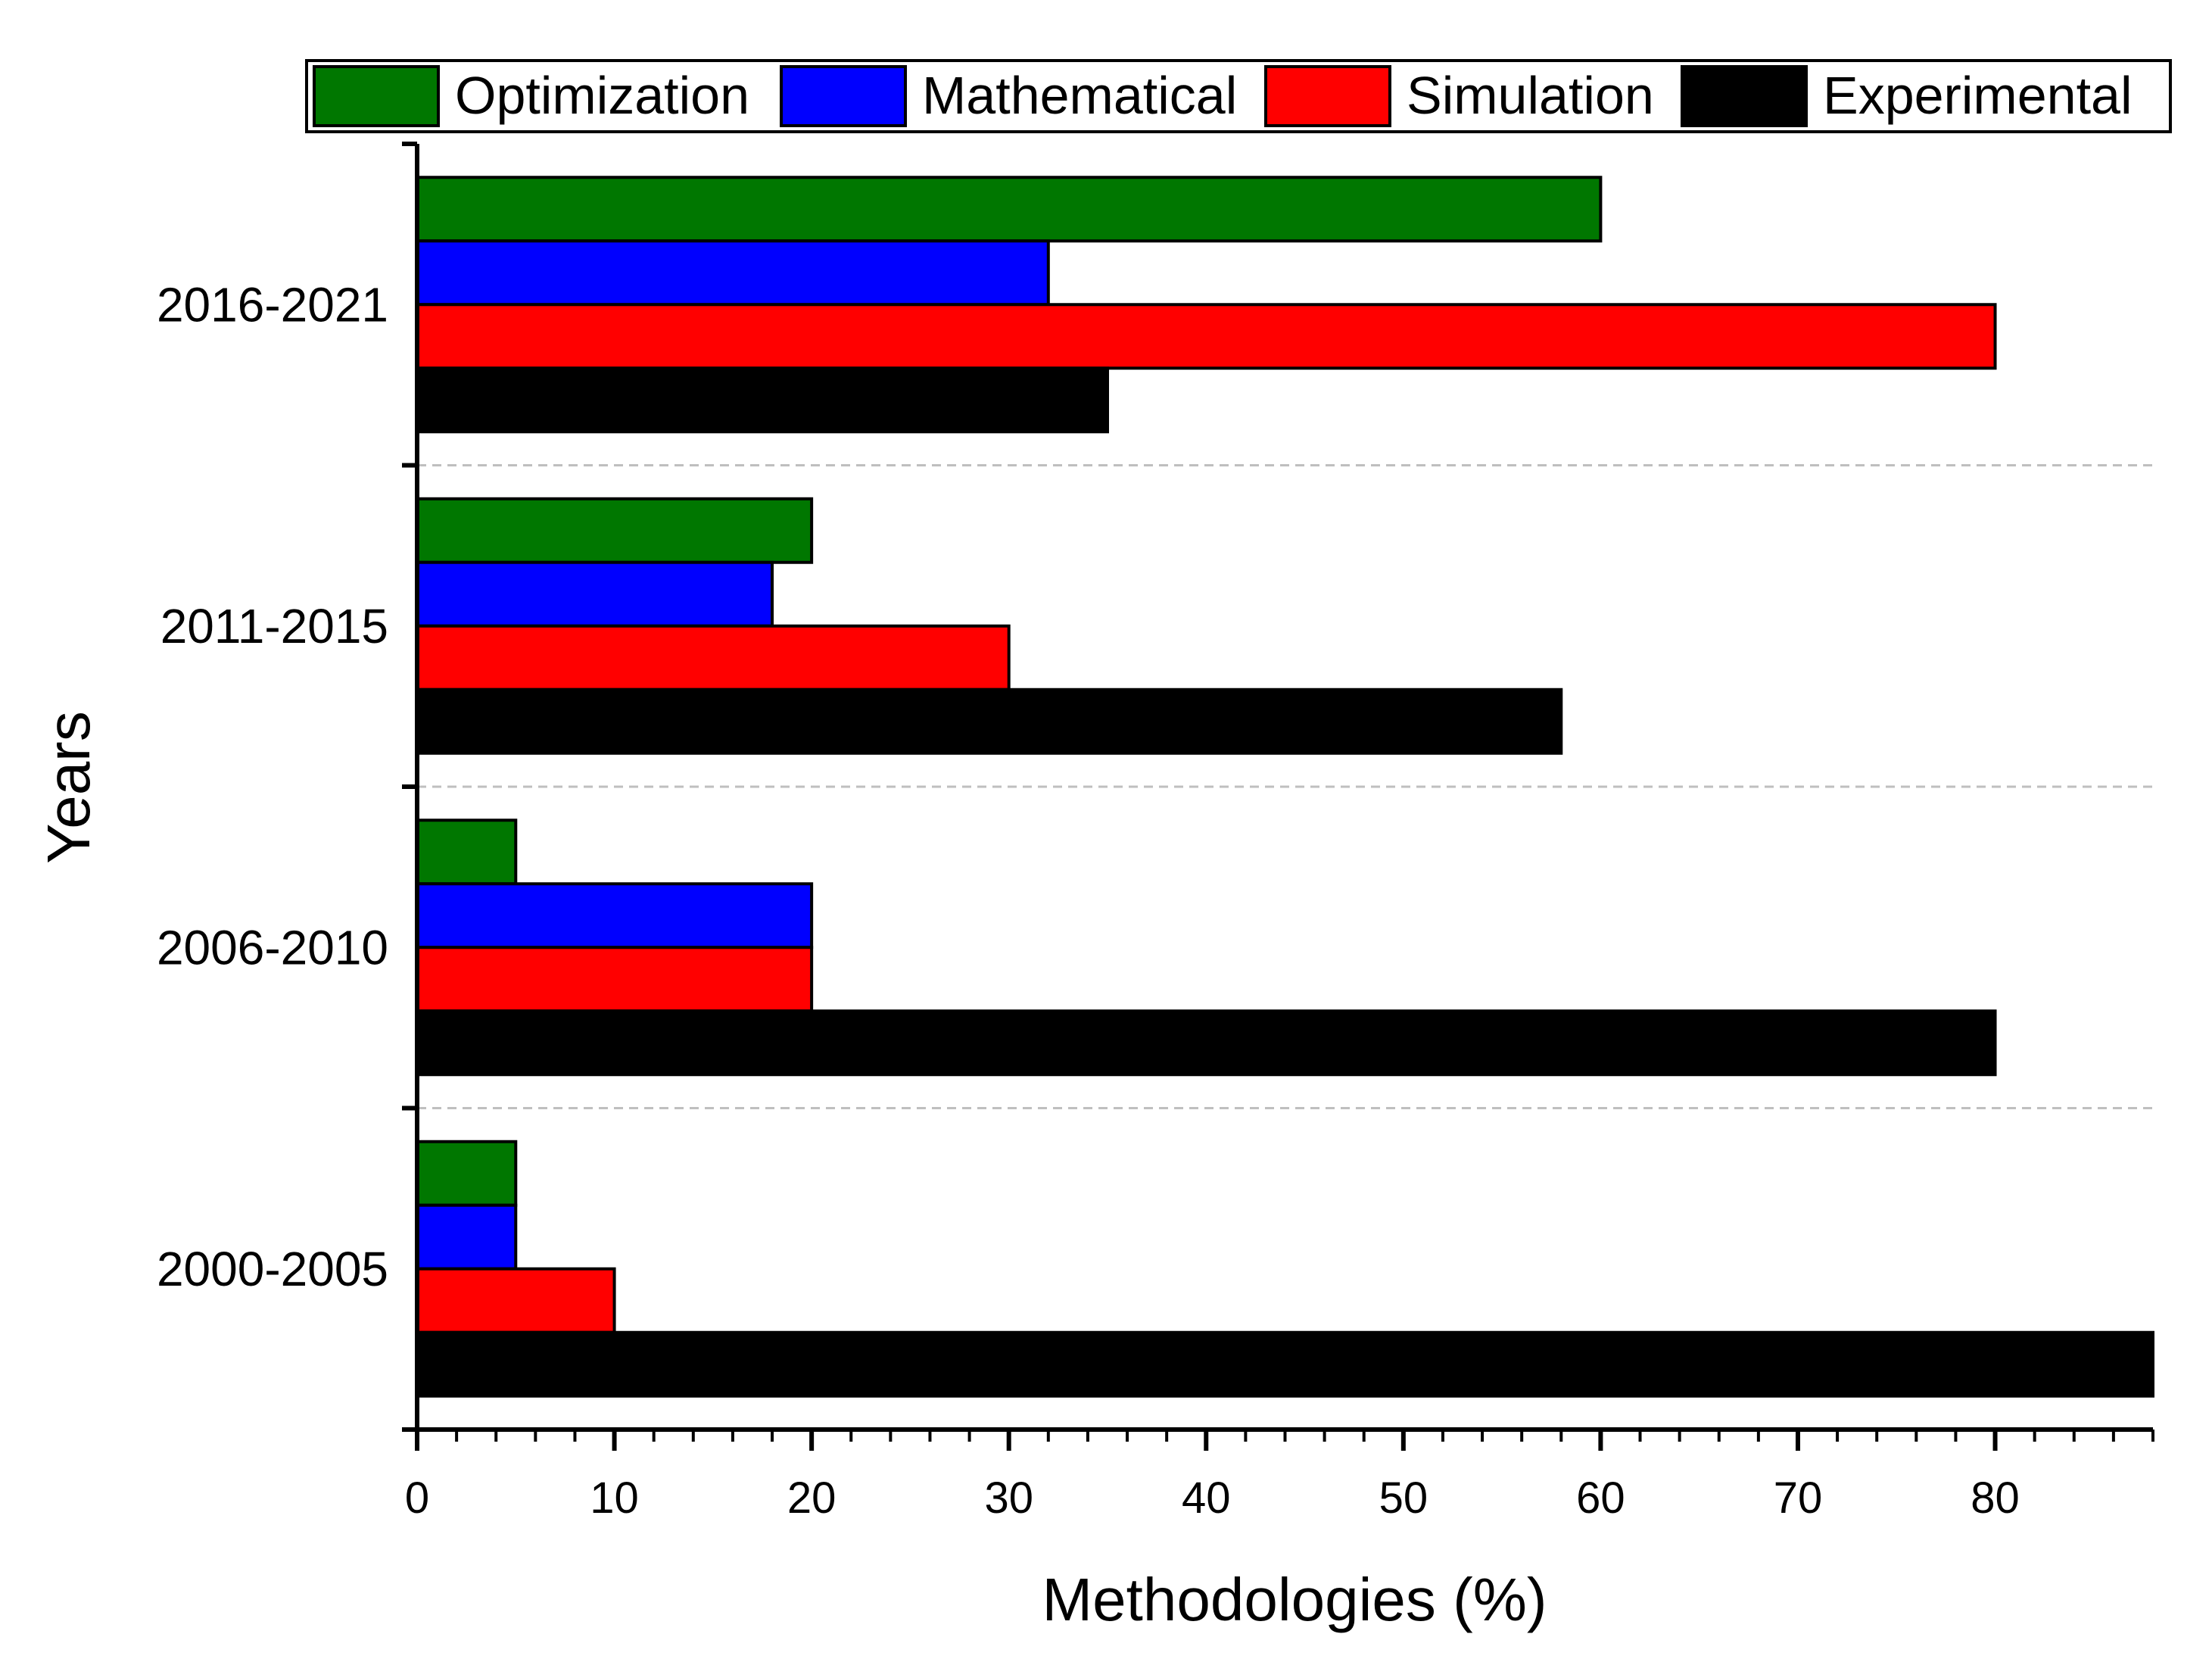  I want to click on bar-simulation-2006-2010, so click(615, 979).